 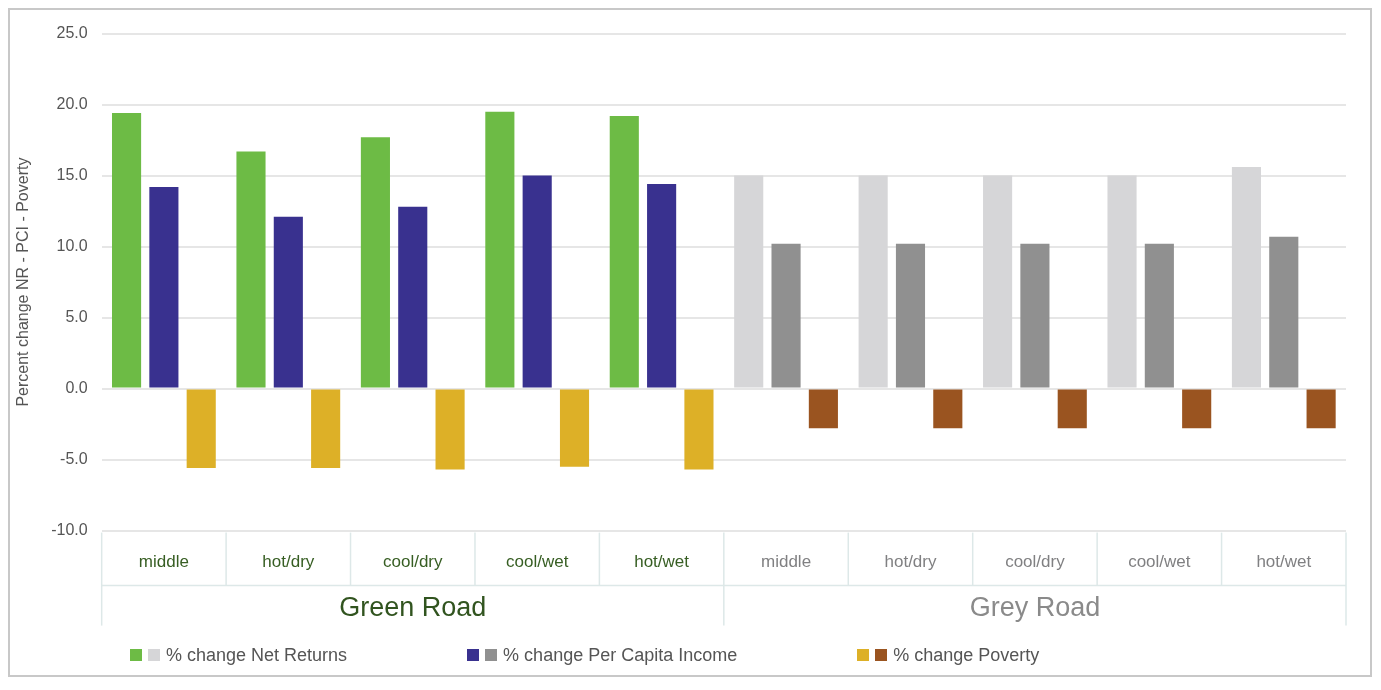 I want to click on y-tick-label: 25.0, so click(x=72, y=33).